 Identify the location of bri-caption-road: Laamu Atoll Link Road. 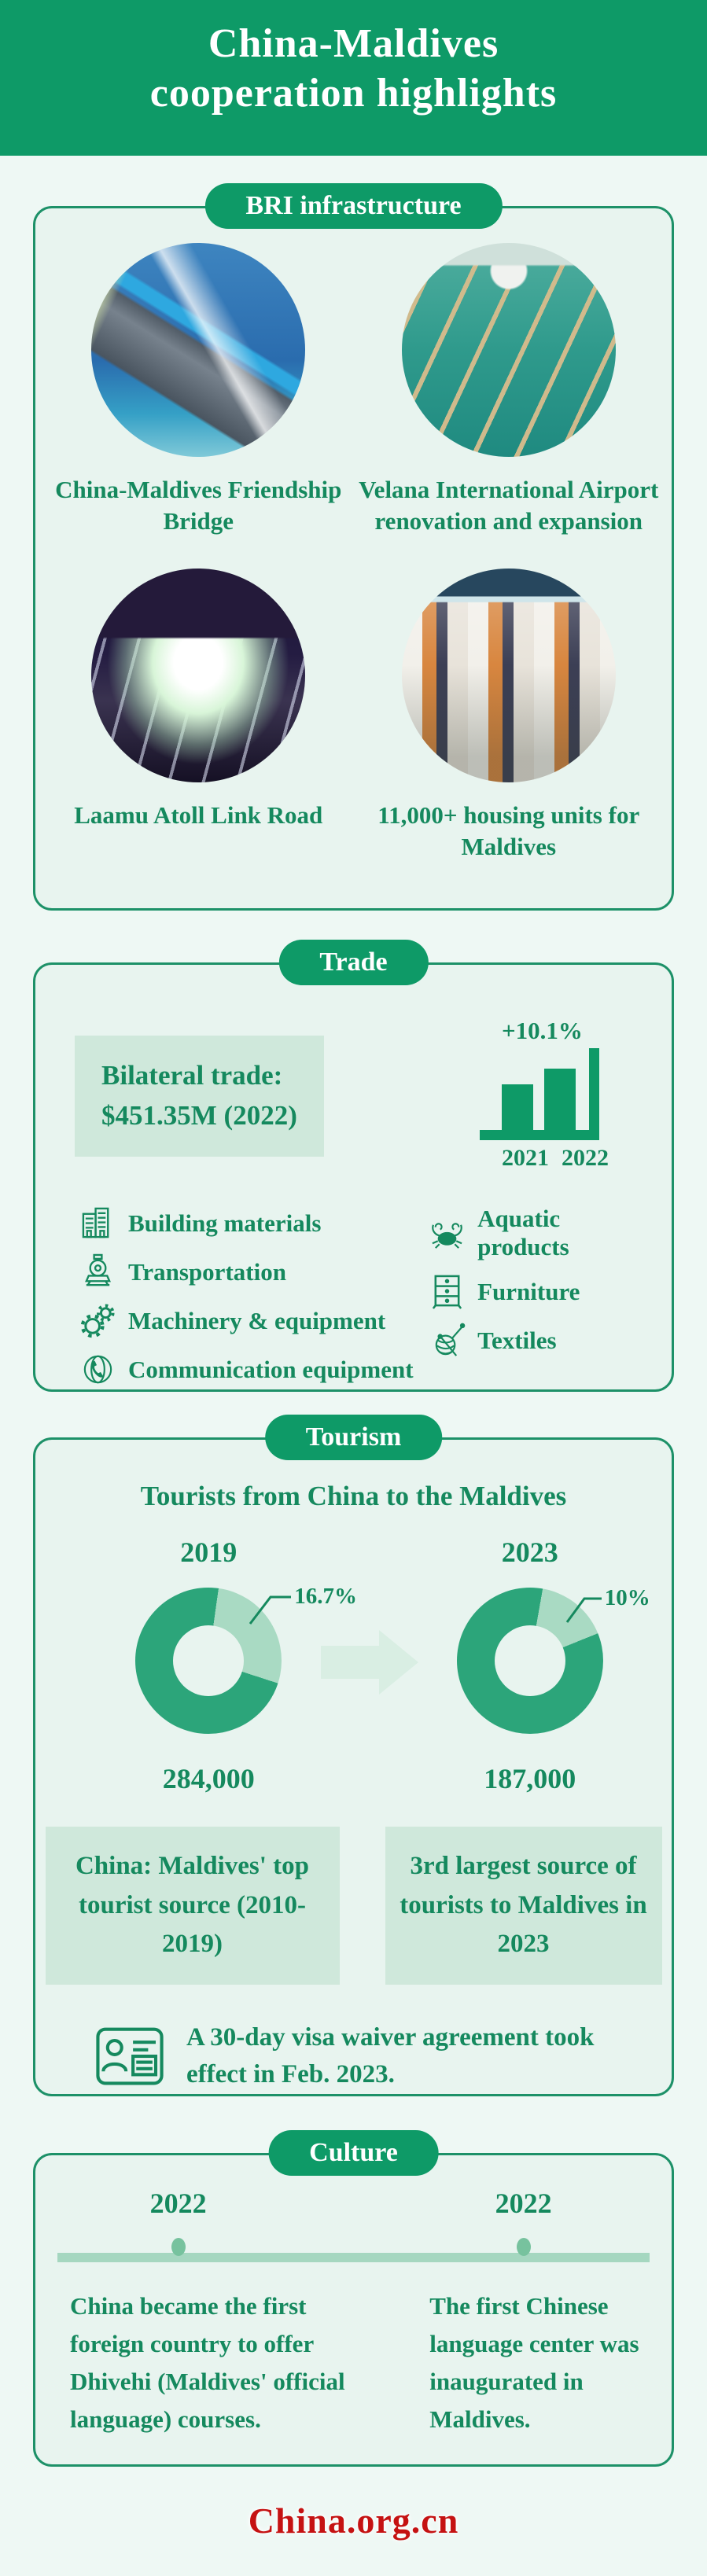
(198, 815).